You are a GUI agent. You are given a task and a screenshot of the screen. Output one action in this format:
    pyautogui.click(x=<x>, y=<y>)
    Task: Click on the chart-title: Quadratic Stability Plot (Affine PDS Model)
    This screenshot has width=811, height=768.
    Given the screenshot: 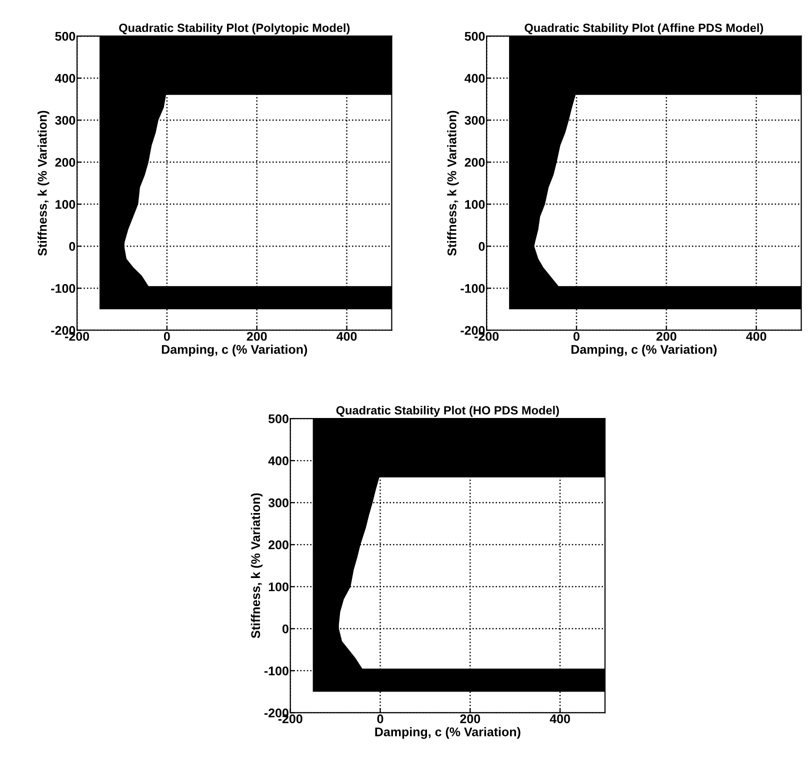 What is the action you would take?
    pyautogui.click(x=644, y=28)
    